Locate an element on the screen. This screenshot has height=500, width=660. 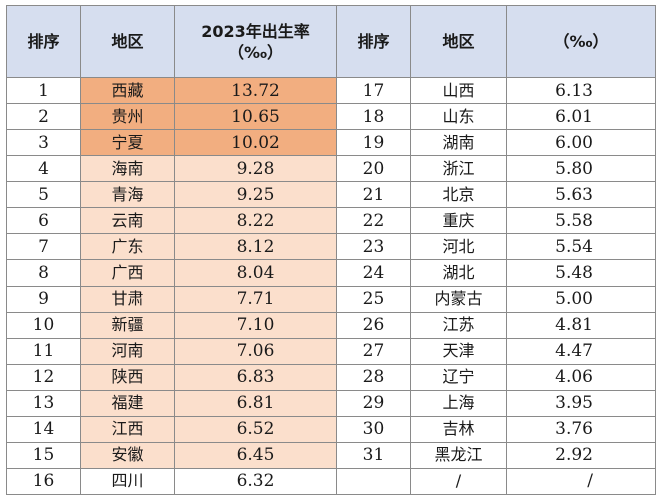
rank-cell-right: 30 is located at coordinates (373, 429).